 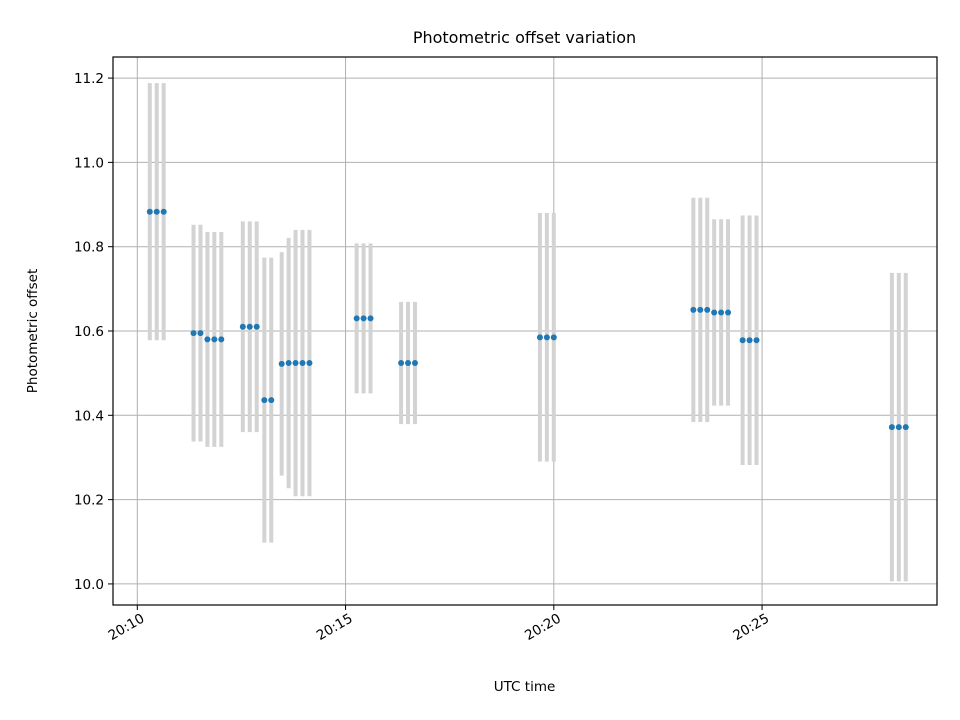 What do you see at coordinates (89, 79) in the screenshot?
I see `y-tick-label: 11.2` at bounding box center [89, 79].